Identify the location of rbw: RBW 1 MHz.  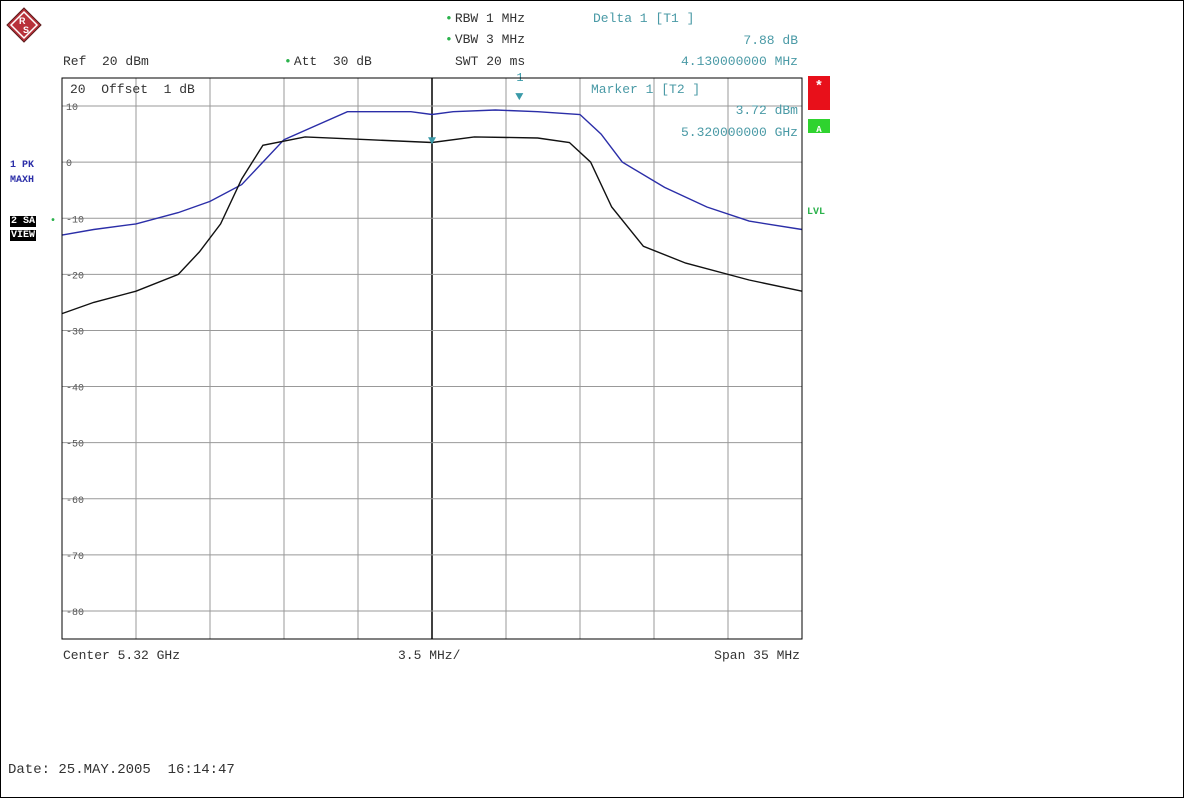
(485, 19).